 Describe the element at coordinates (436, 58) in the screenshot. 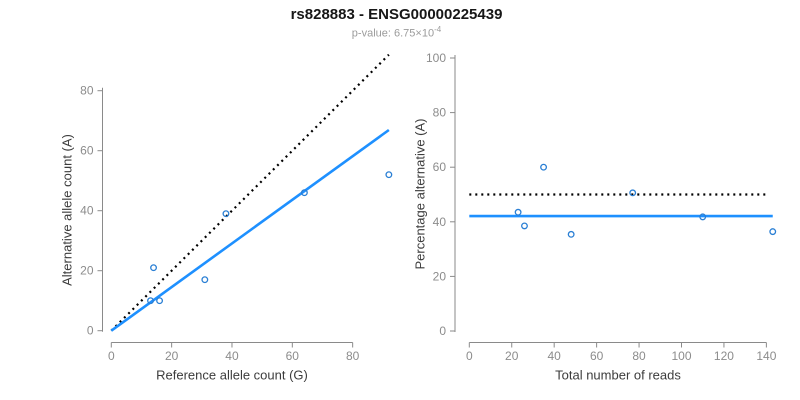

I see `y-tick-label: 100` at that location.